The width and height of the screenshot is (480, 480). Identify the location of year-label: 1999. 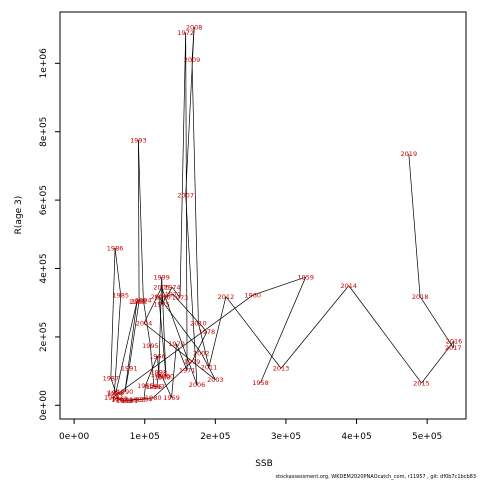
(161, 277).